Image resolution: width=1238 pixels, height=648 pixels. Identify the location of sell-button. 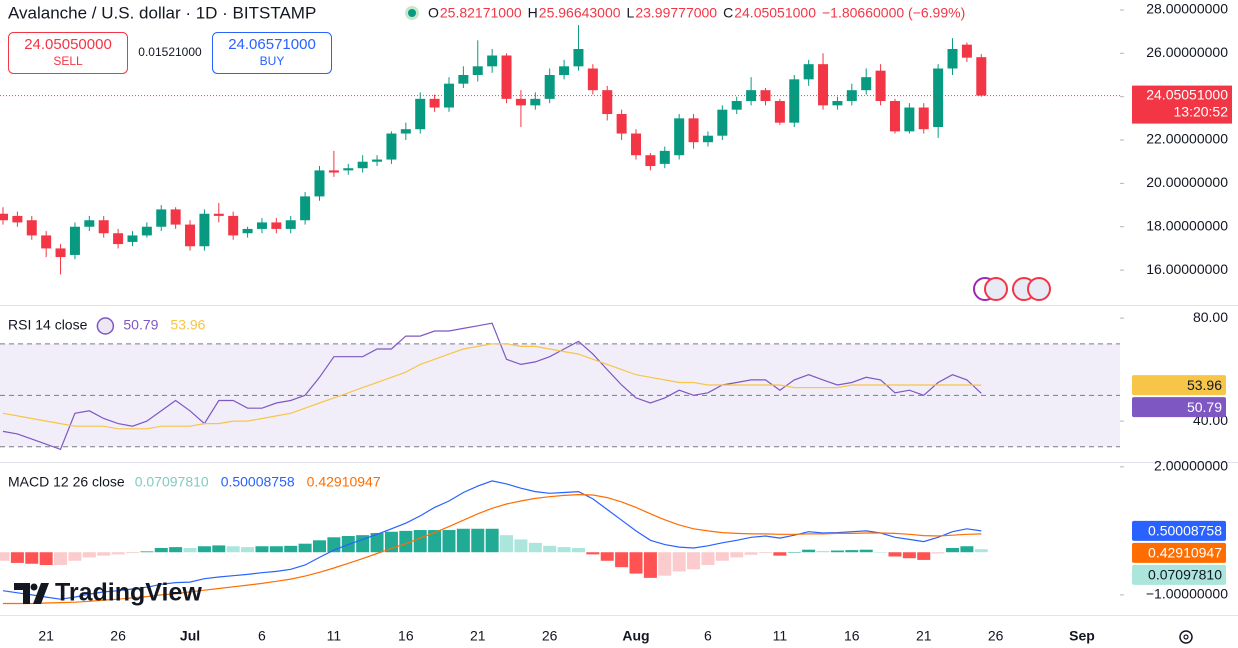
(68, 53).